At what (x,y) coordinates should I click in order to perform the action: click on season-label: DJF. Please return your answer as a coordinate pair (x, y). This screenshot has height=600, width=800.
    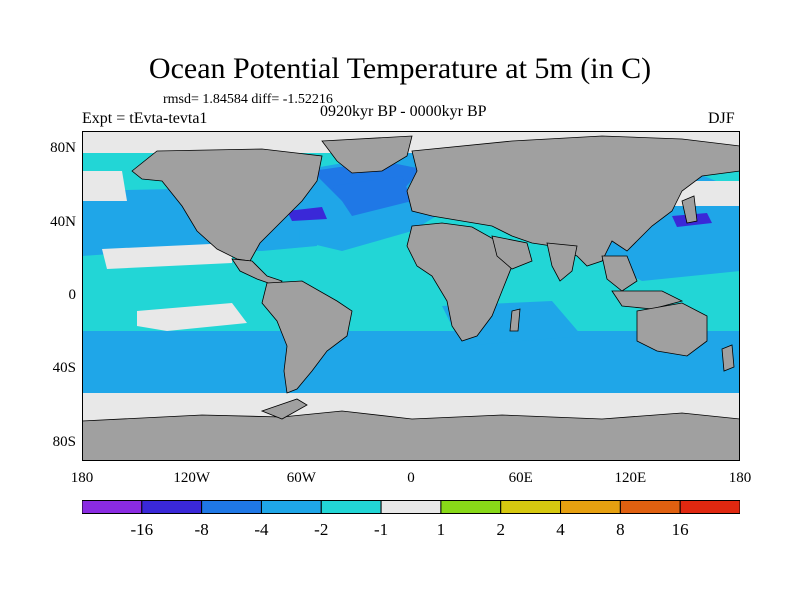
    Looking at the image, I should click on (721, 118).